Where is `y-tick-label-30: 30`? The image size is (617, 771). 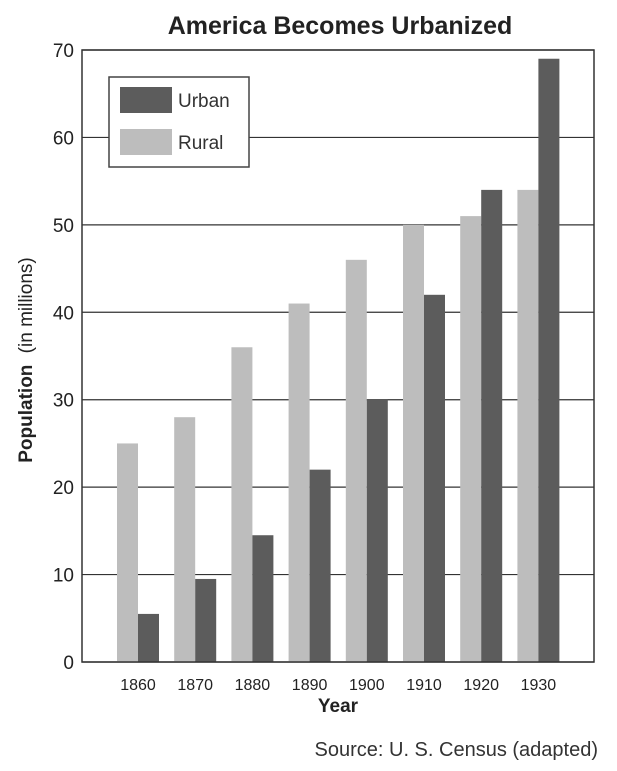
y-tick-label-30: 30 is located at coordinates (63, 401).